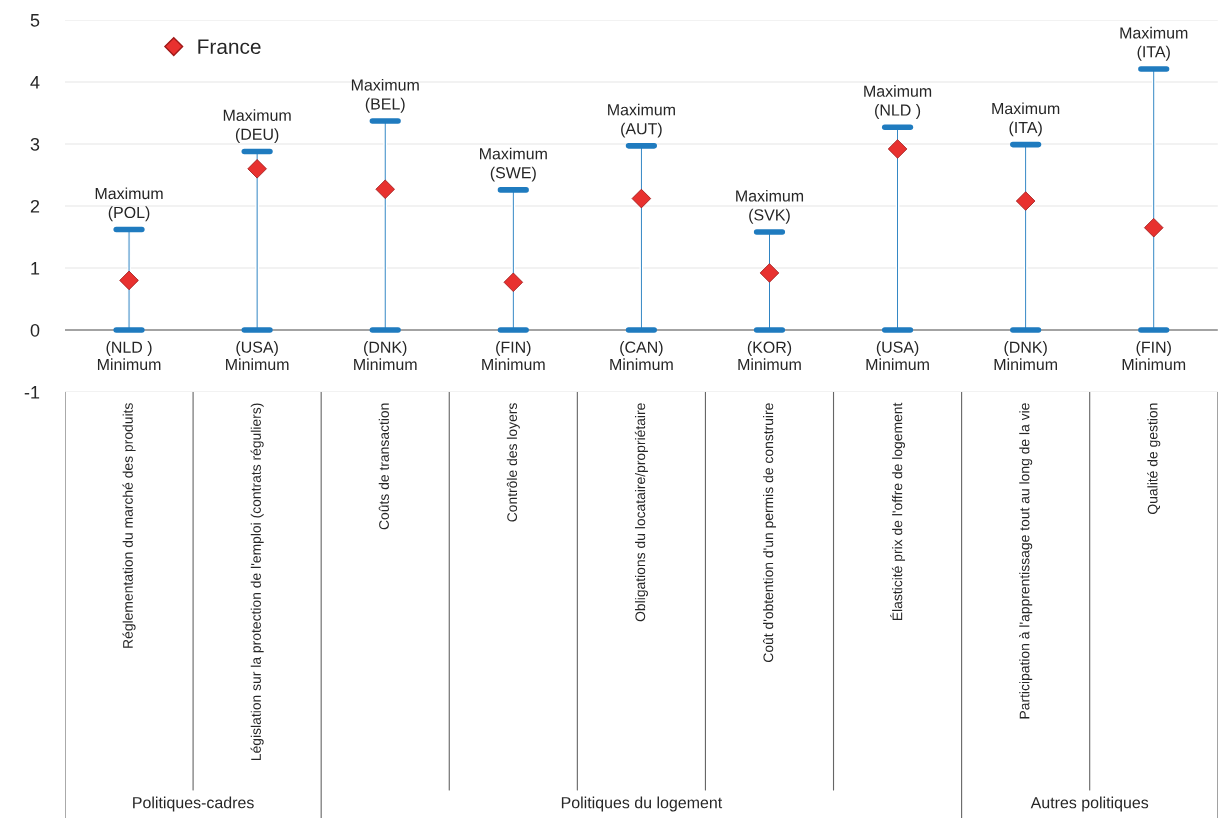 This screenshot has width=1219, height=818. Describe the element at coordinates (769, 356) in the screenshot. I see `annotation: (KOR) Minimum` at that location.